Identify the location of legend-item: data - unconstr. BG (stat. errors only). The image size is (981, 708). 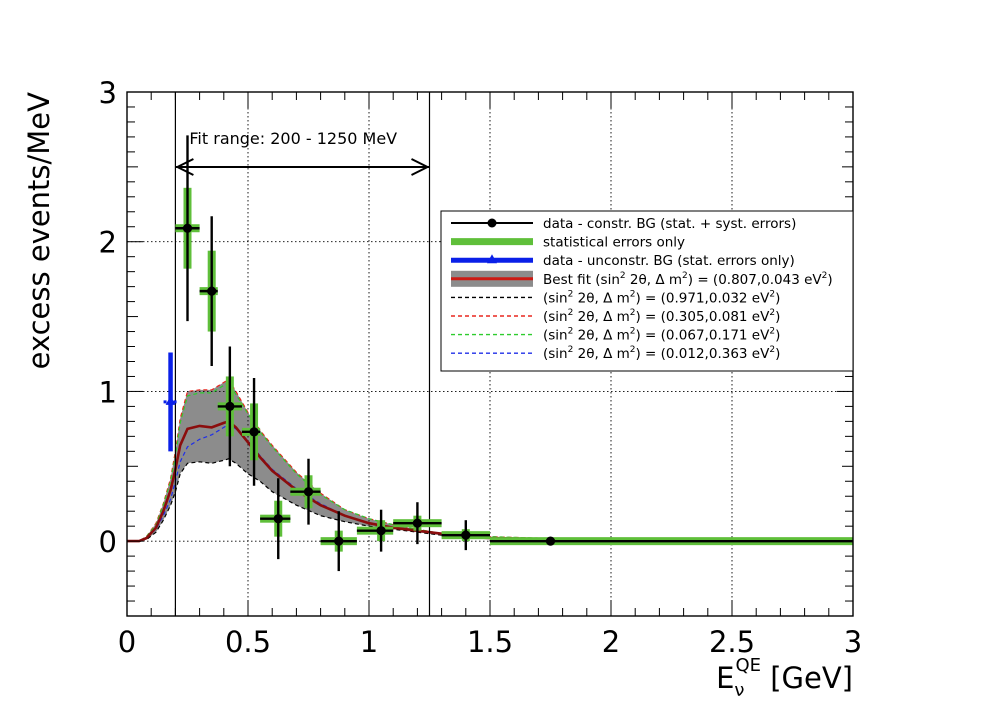
(623, 261).